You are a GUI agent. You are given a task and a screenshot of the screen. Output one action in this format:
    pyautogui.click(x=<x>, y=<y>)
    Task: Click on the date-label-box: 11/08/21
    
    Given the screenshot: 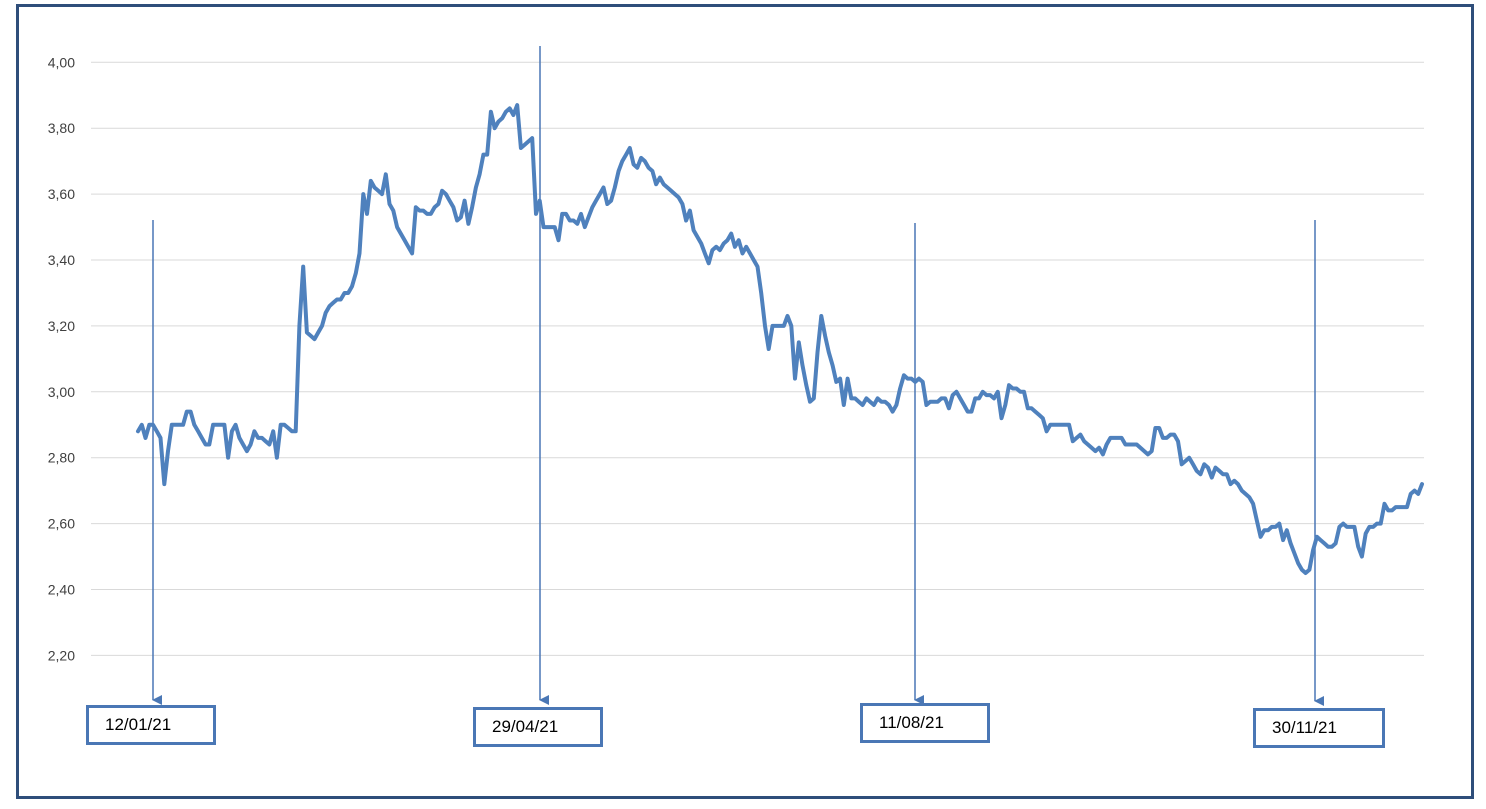 What is the action you would take?
    pyautogui.click(x=925, y=723)
    